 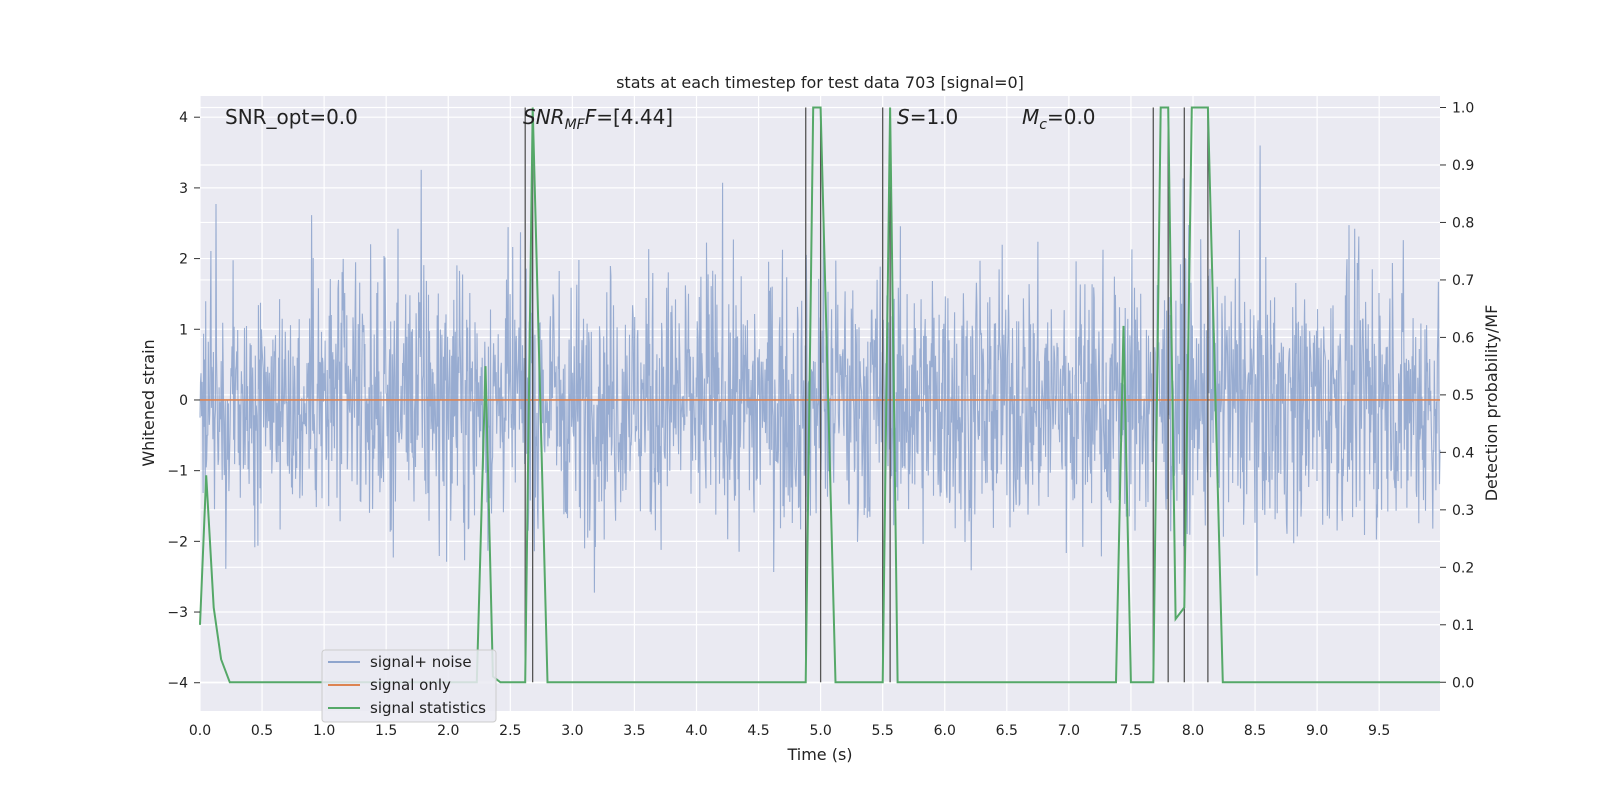 What do you see at coordinates (1131, 731) in the screenshot?
I see `x-tick-label: 7.5` at bounding box center [1131, 731].